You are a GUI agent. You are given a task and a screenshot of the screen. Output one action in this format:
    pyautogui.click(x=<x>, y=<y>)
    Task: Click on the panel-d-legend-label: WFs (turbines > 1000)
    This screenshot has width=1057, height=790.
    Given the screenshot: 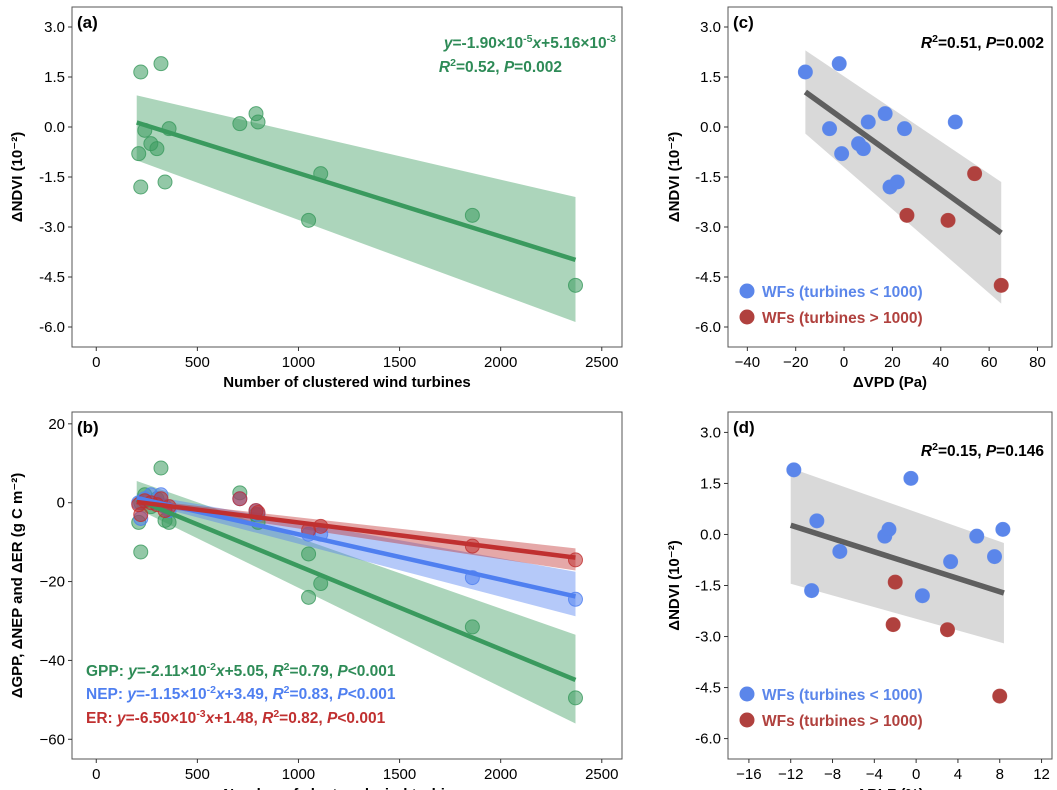 What is the action you would take?
    pyautogui.click(x=842, y=721)
    